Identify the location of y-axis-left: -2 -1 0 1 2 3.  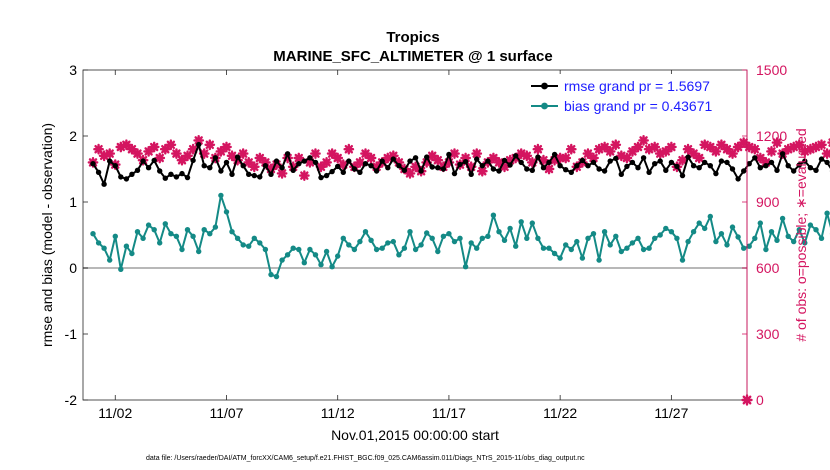
(76, 235).